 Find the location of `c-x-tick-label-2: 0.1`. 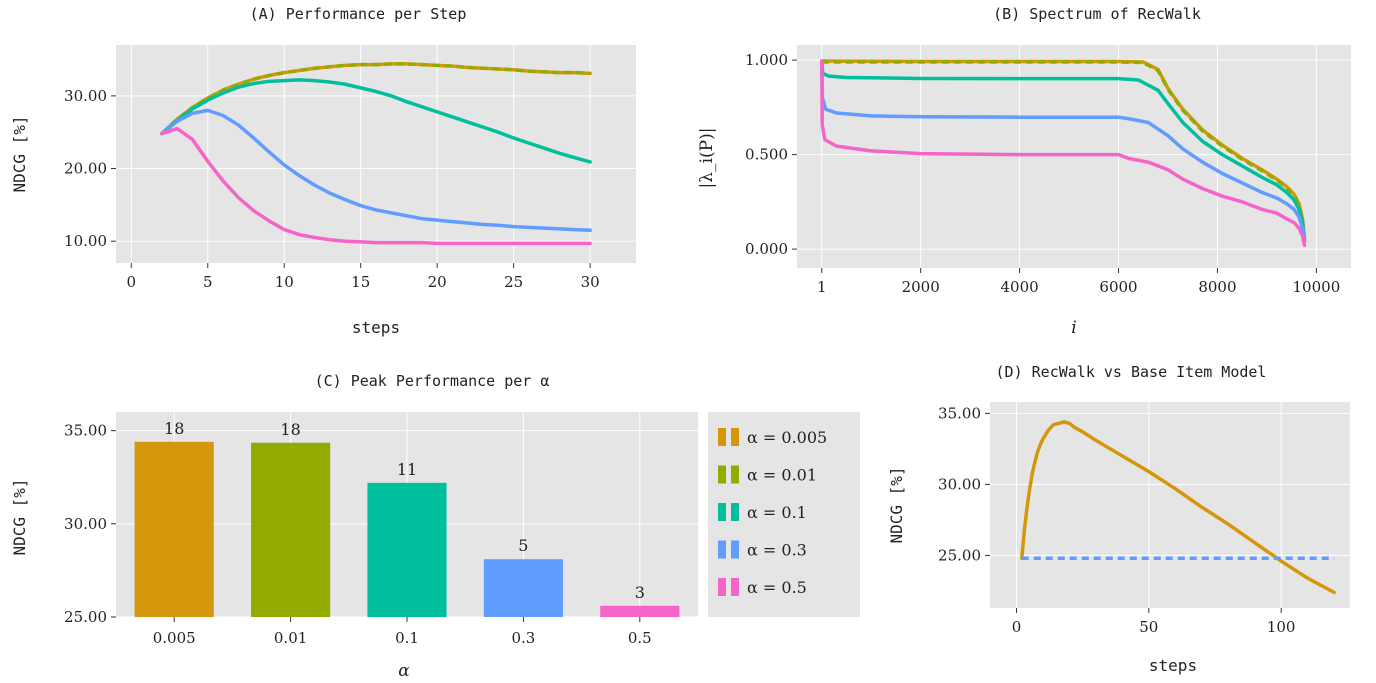

c-x-tick-label-2: 0.1 is located at coordinates (407, 638).